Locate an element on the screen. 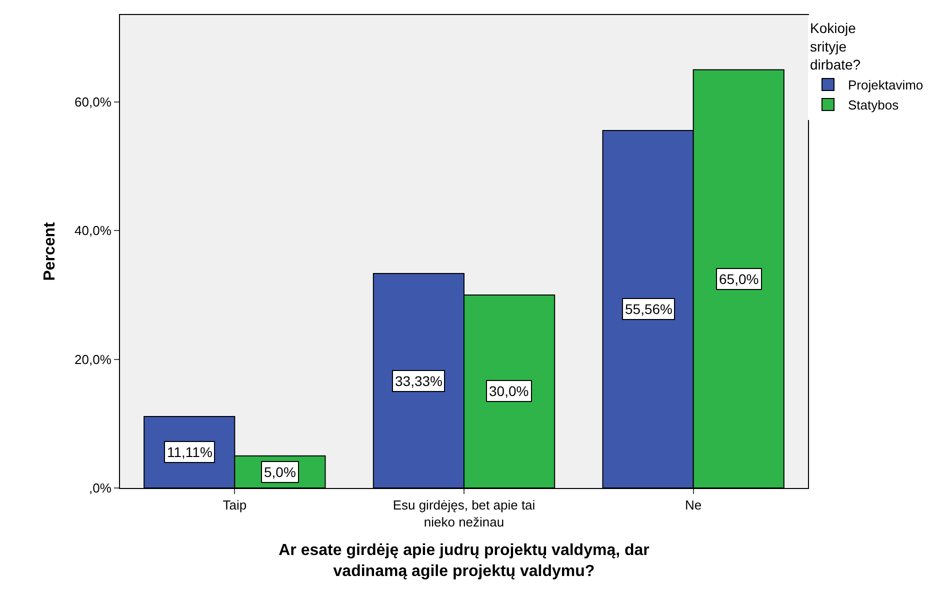 The image size is (946, 589). x-tick-label: Ne is located at coordinates (693, 505).